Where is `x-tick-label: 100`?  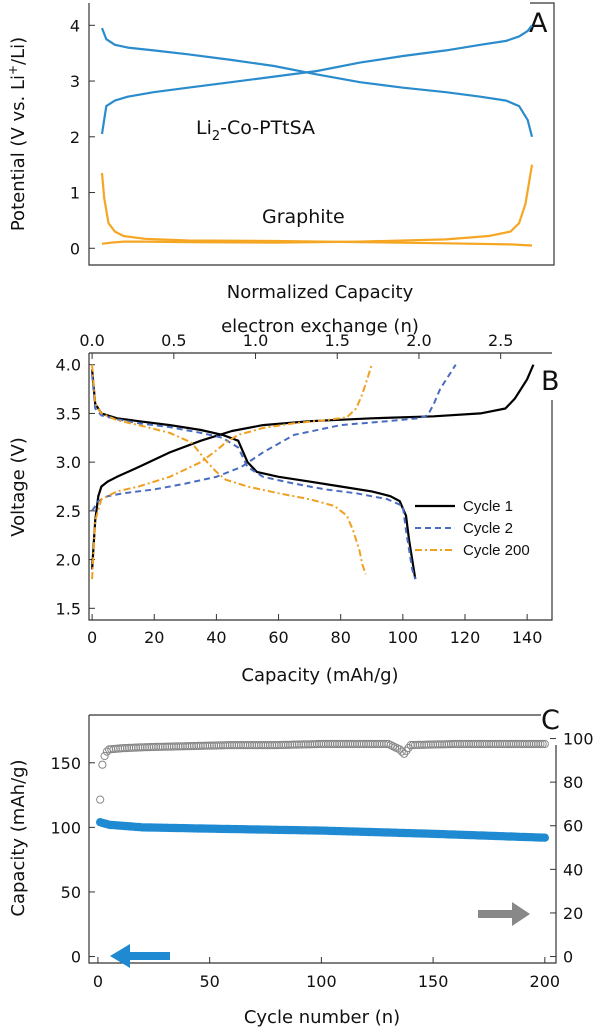 x-tick-label: 100 is located at coordinates (321, 981).